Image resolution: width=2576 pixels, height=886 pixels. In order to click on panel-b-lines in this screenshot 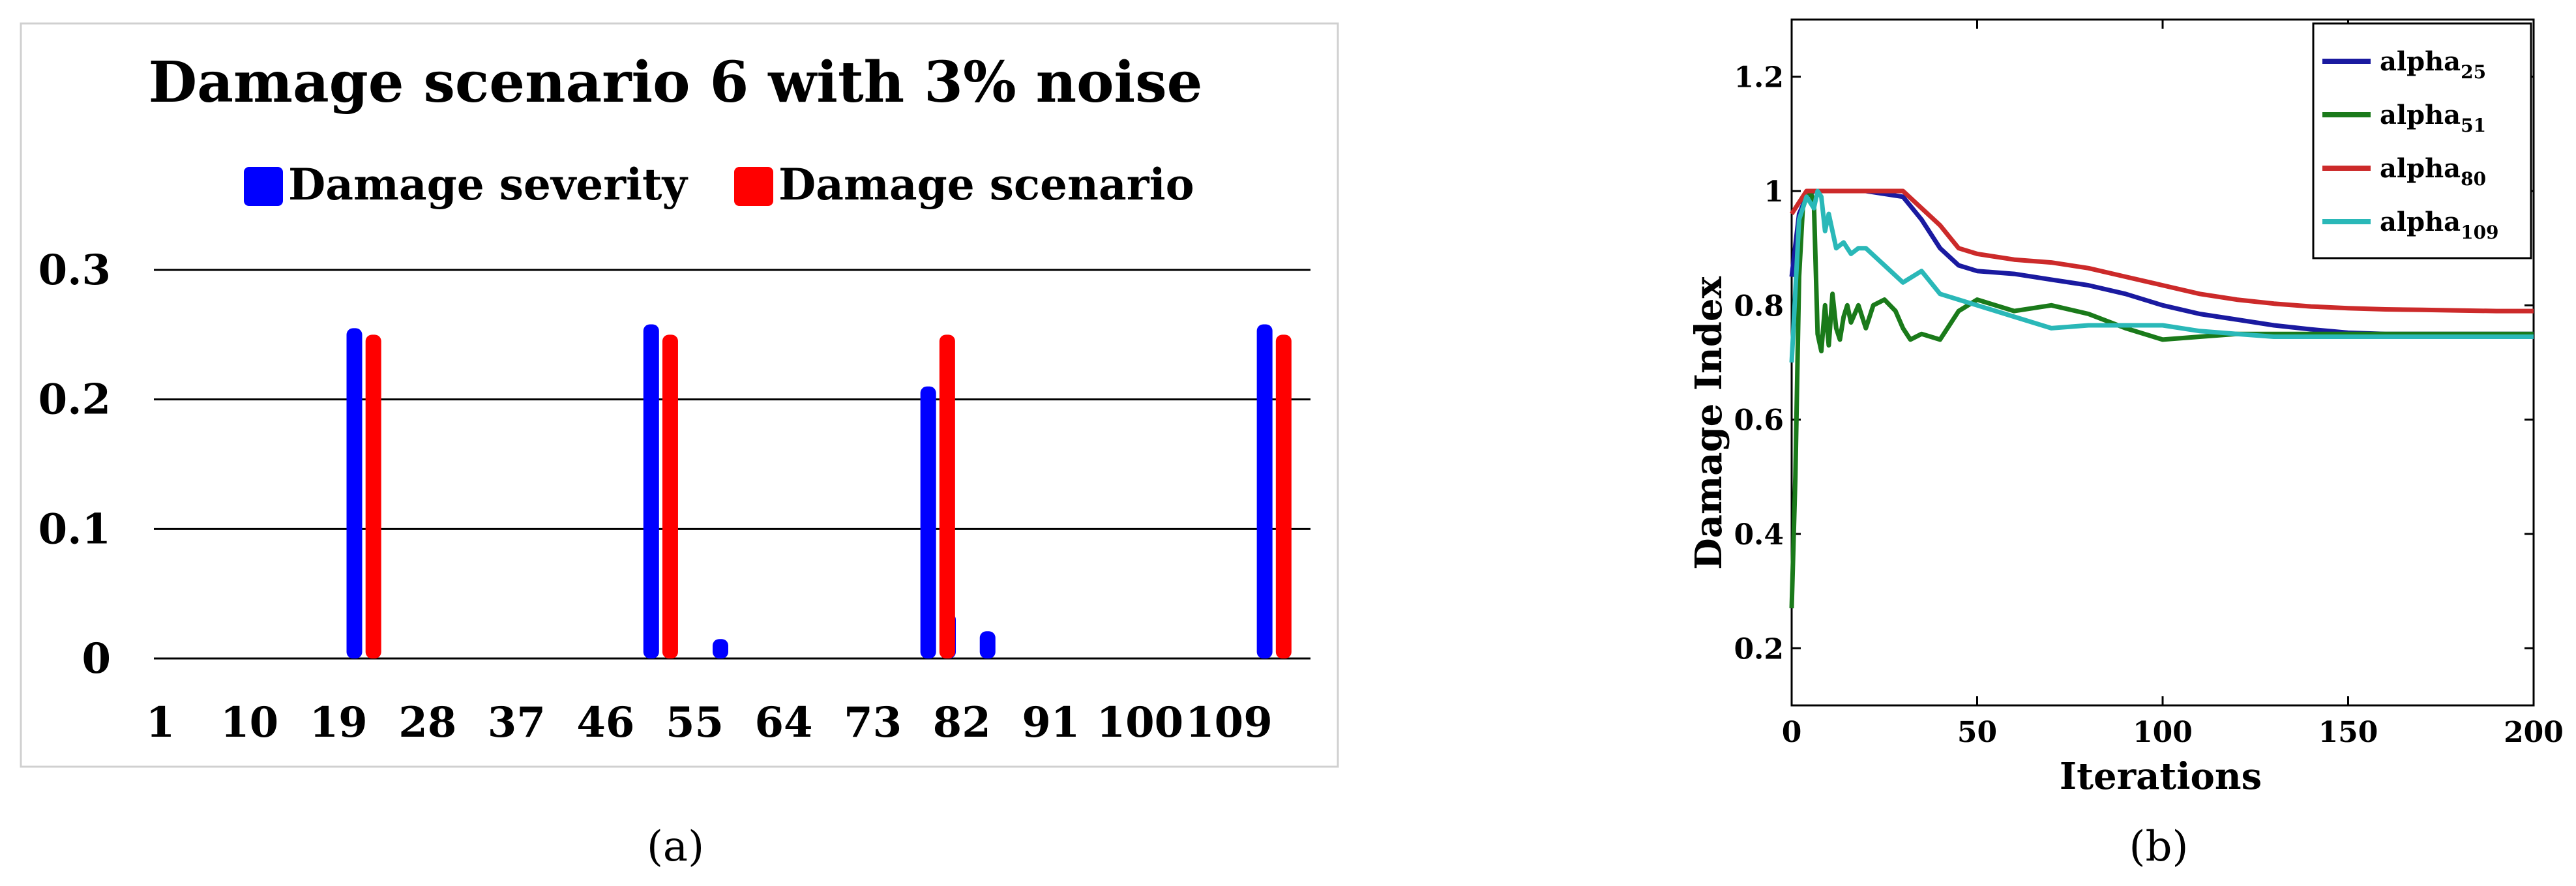, I will do `click(2161, 398)`.